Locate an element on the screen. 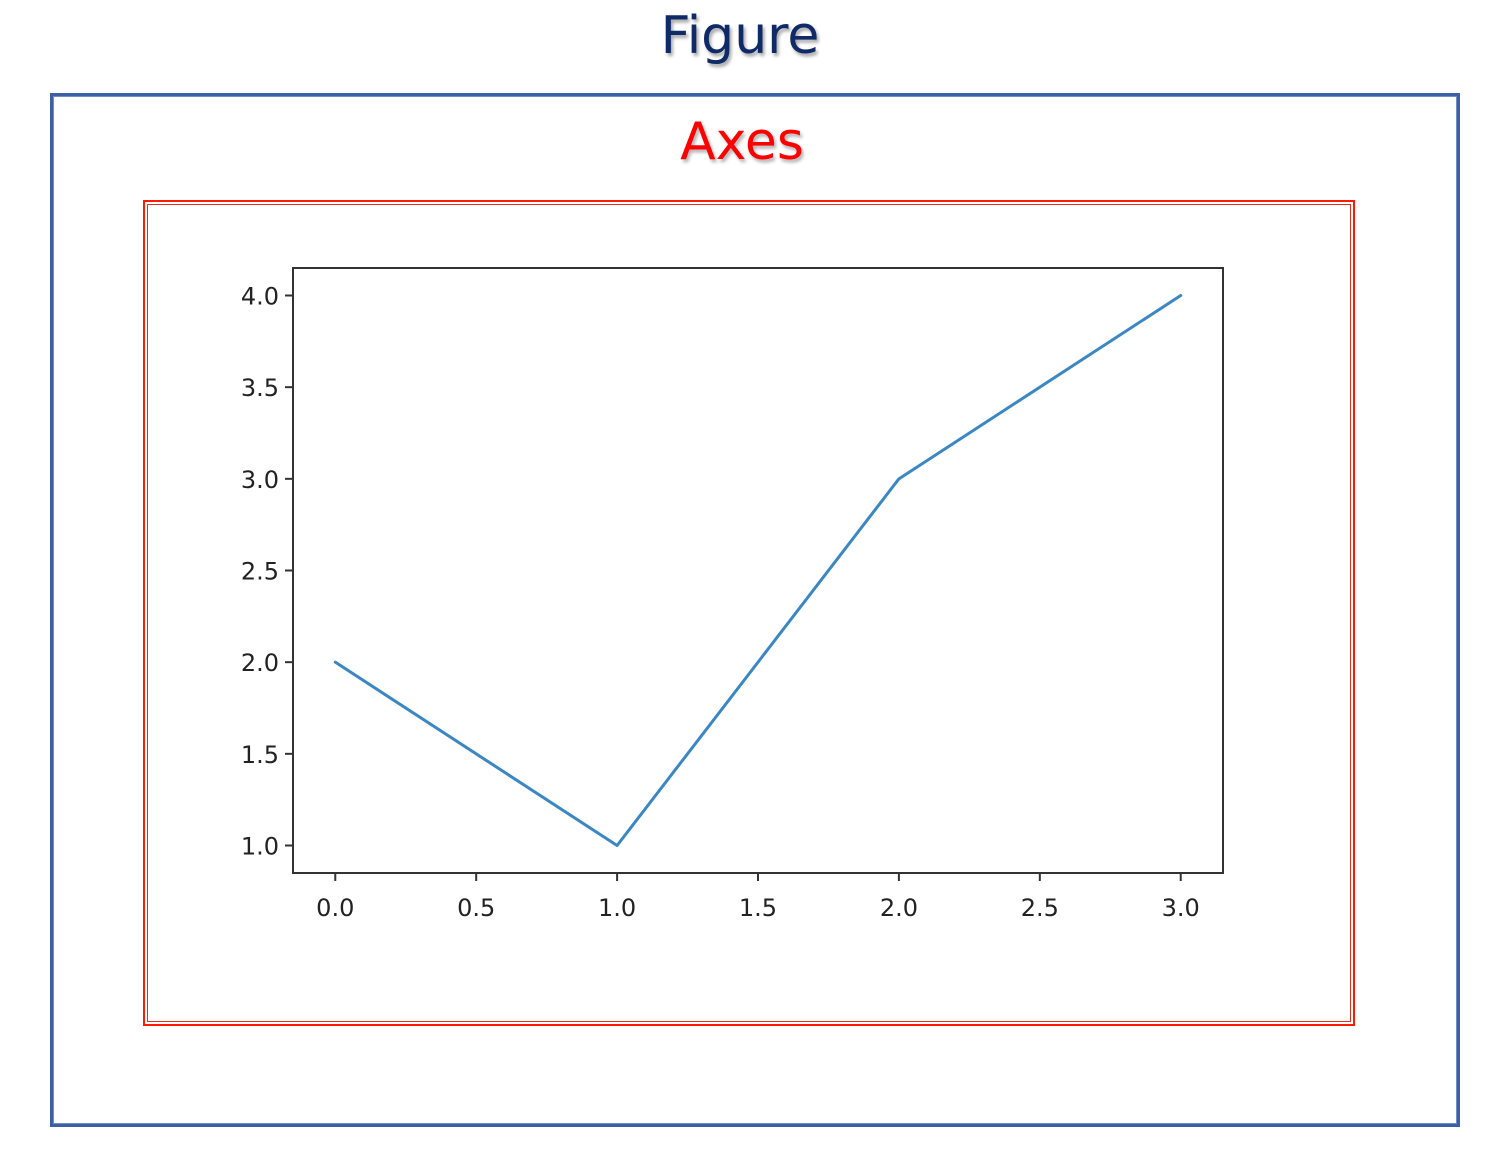  x-tick-label: 3.0 is located at coordinates (1181, 908).